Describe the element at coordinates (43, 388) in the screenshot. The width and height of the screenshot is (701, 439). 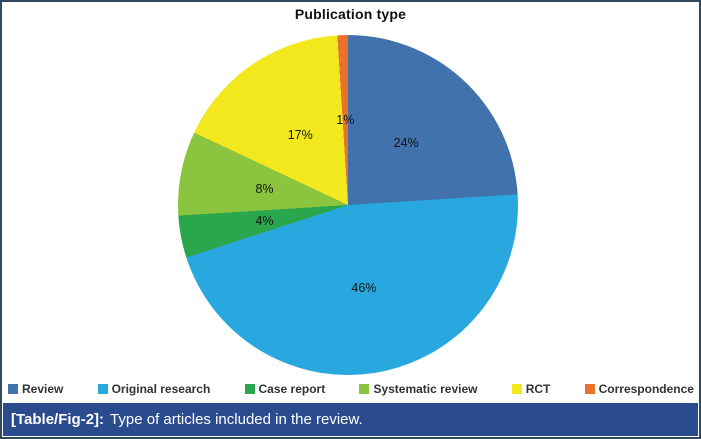
I see `legend-label: Review` at that location.